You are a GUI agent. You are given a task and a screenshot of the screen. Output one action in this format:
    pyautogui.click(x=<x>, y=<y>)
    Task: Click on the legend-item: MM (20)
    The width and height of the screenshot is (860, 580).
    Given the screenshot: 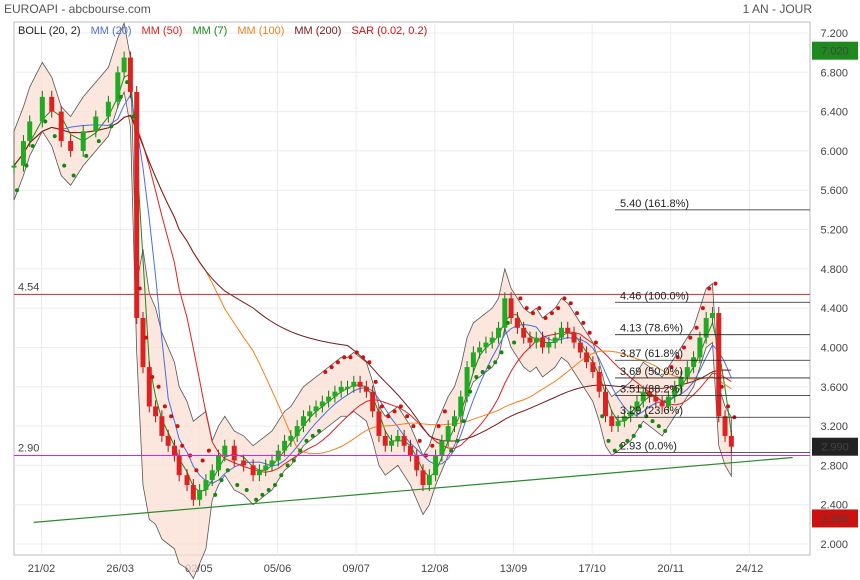 What is the action you would take?
    pyautogui.click(x=111, y=31)
    